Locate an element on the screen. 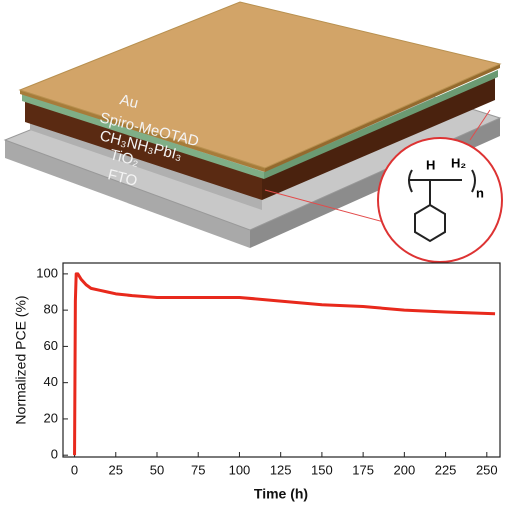 The image size is (520, 514). y-tick-label: 20 is located at coordinates (51, 417).